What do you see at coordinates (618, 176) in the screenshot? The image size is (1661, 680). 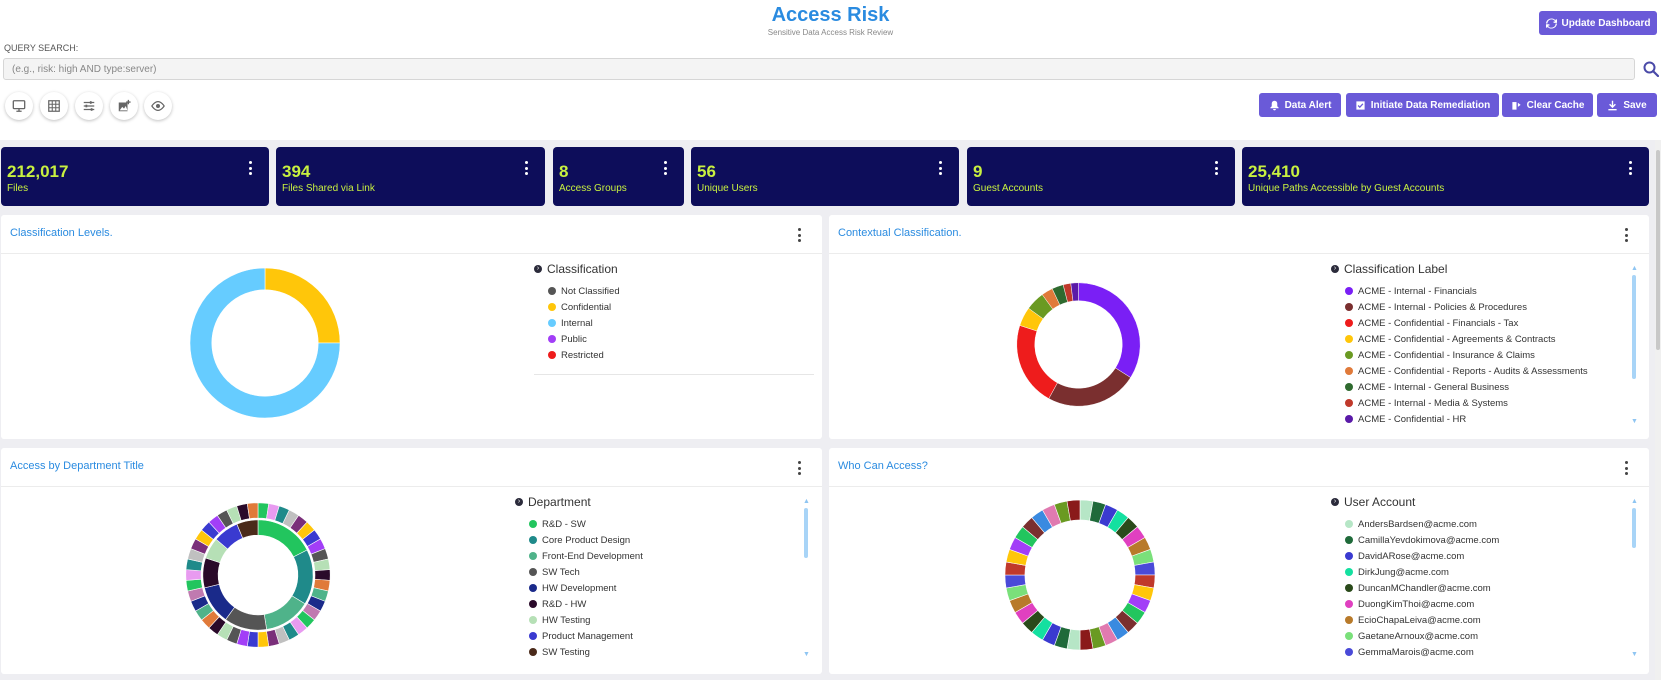 I see `kpi-access-groups: 8 Access Groups` at bounding box center [618, 176].